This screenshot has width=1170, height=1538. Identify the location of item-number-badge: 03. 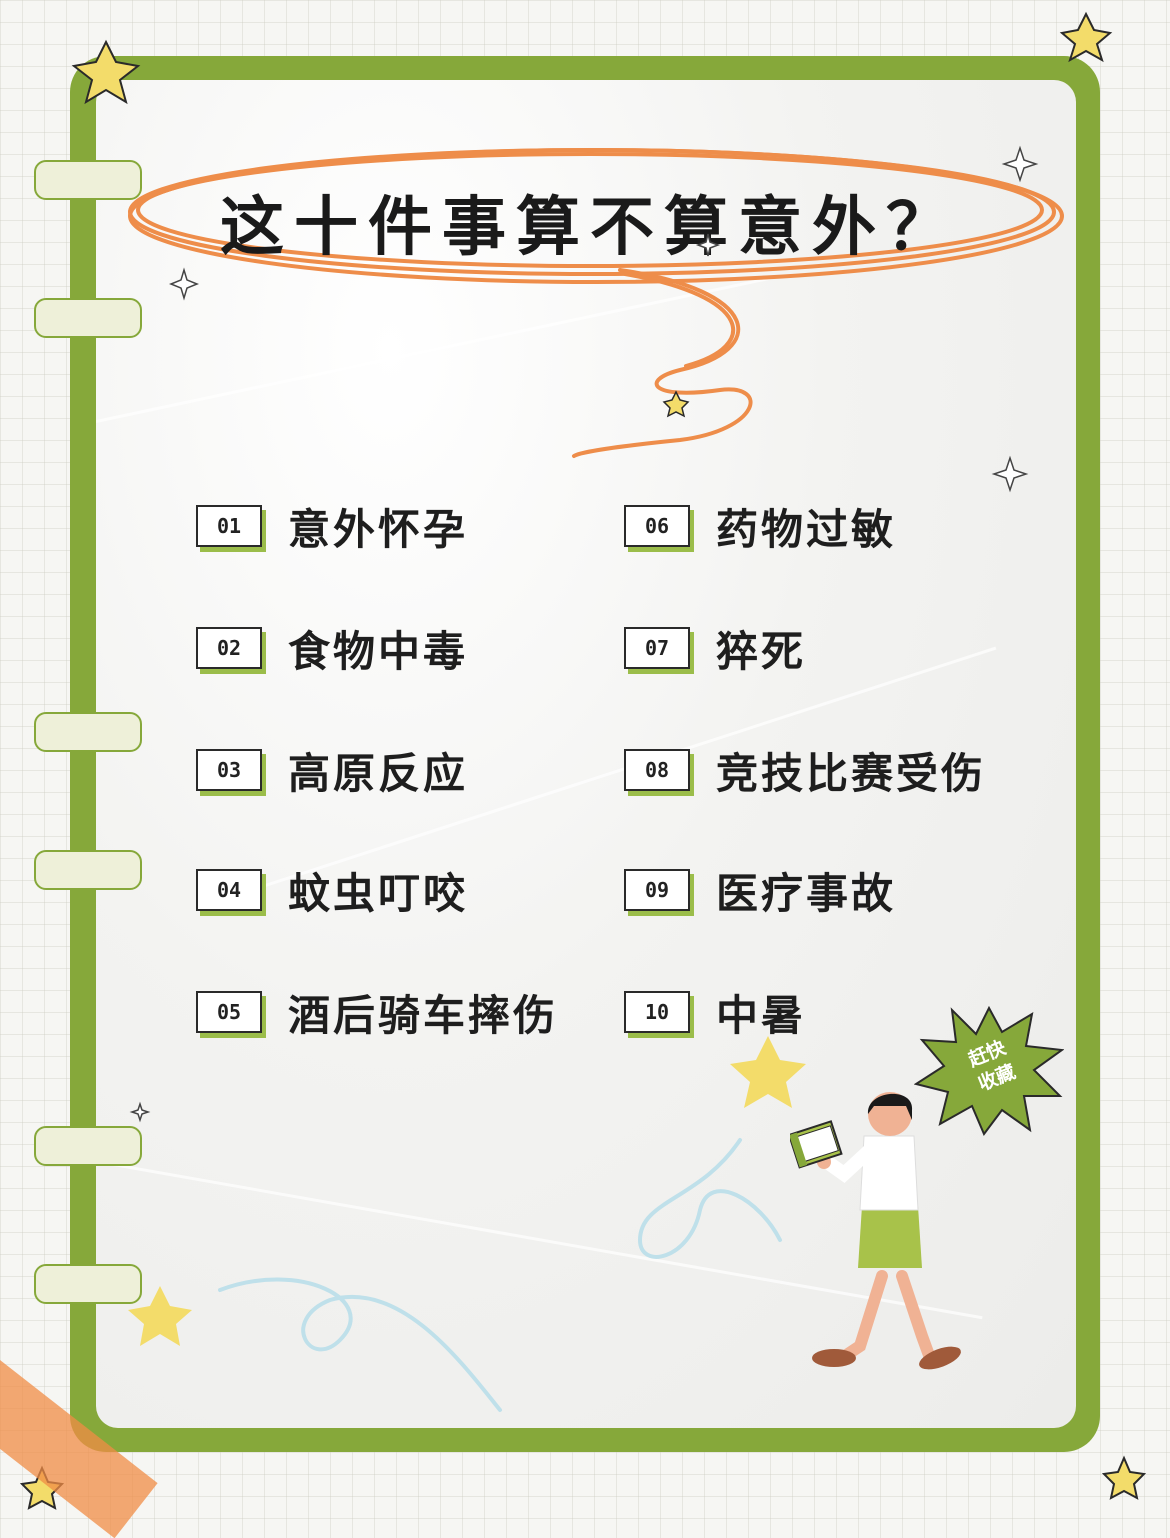
(229, 770).